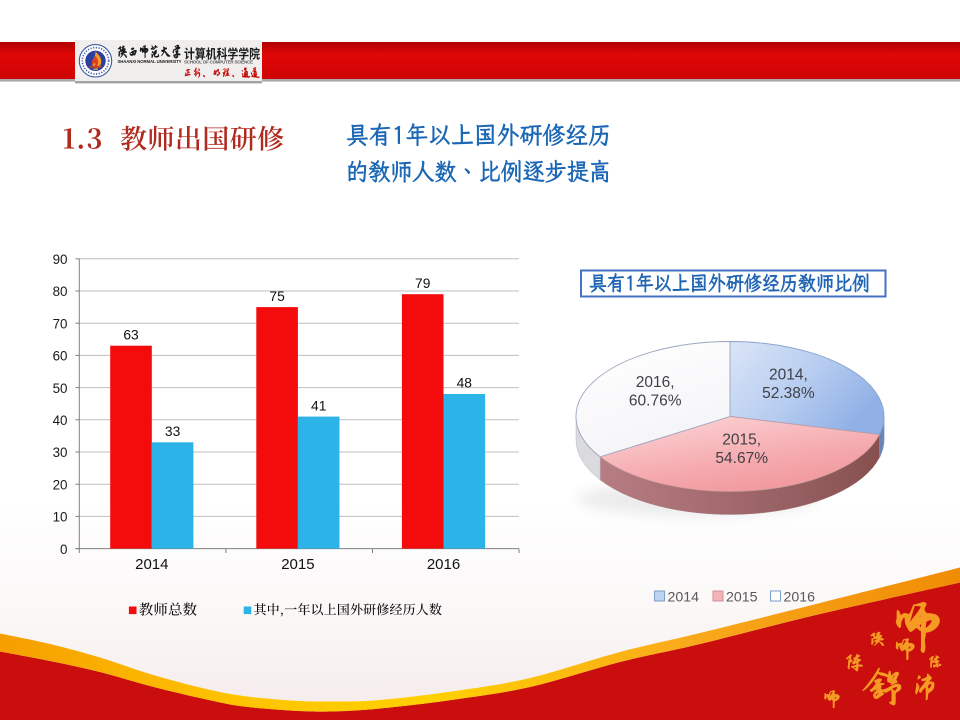 The width and height of the screenshot is (960, 720). What do you see at coordinates (788, 393) in the screenshot?
I see `svg-text: 52.38%` at bounding box center [788, 393].